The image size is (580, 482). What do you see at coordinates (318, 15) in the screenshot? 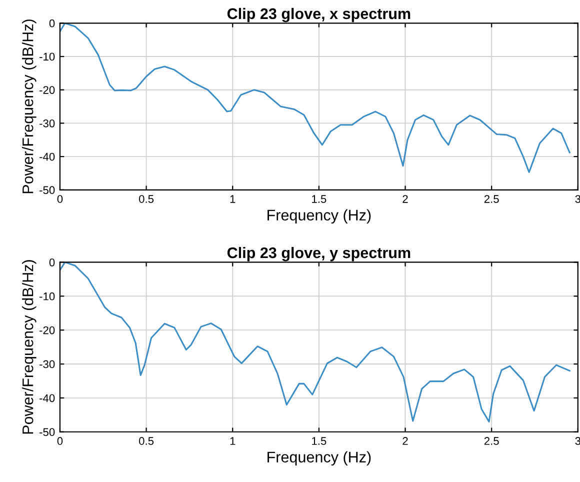
I see `chart-title: Clip 23 glove, x spectrum` at bounding box center [318, 15].